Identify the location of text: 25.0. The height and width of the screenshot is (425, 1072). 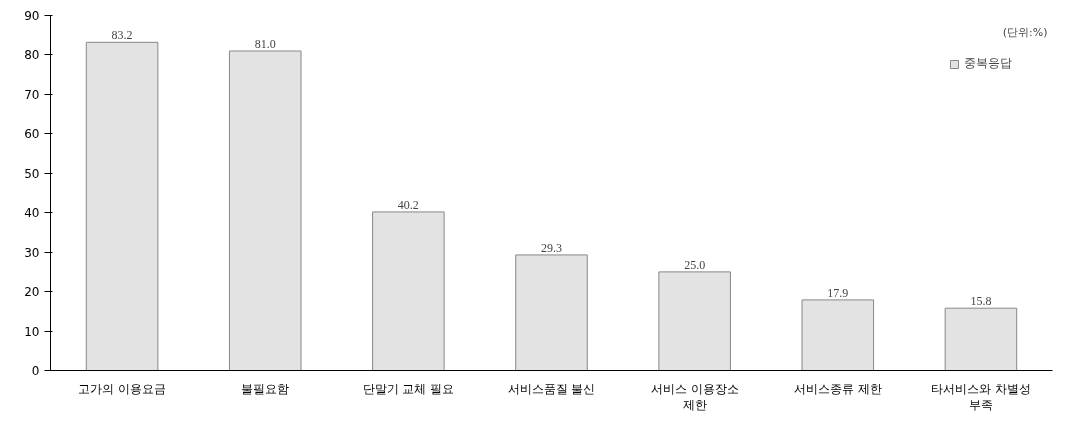
(695, 264).